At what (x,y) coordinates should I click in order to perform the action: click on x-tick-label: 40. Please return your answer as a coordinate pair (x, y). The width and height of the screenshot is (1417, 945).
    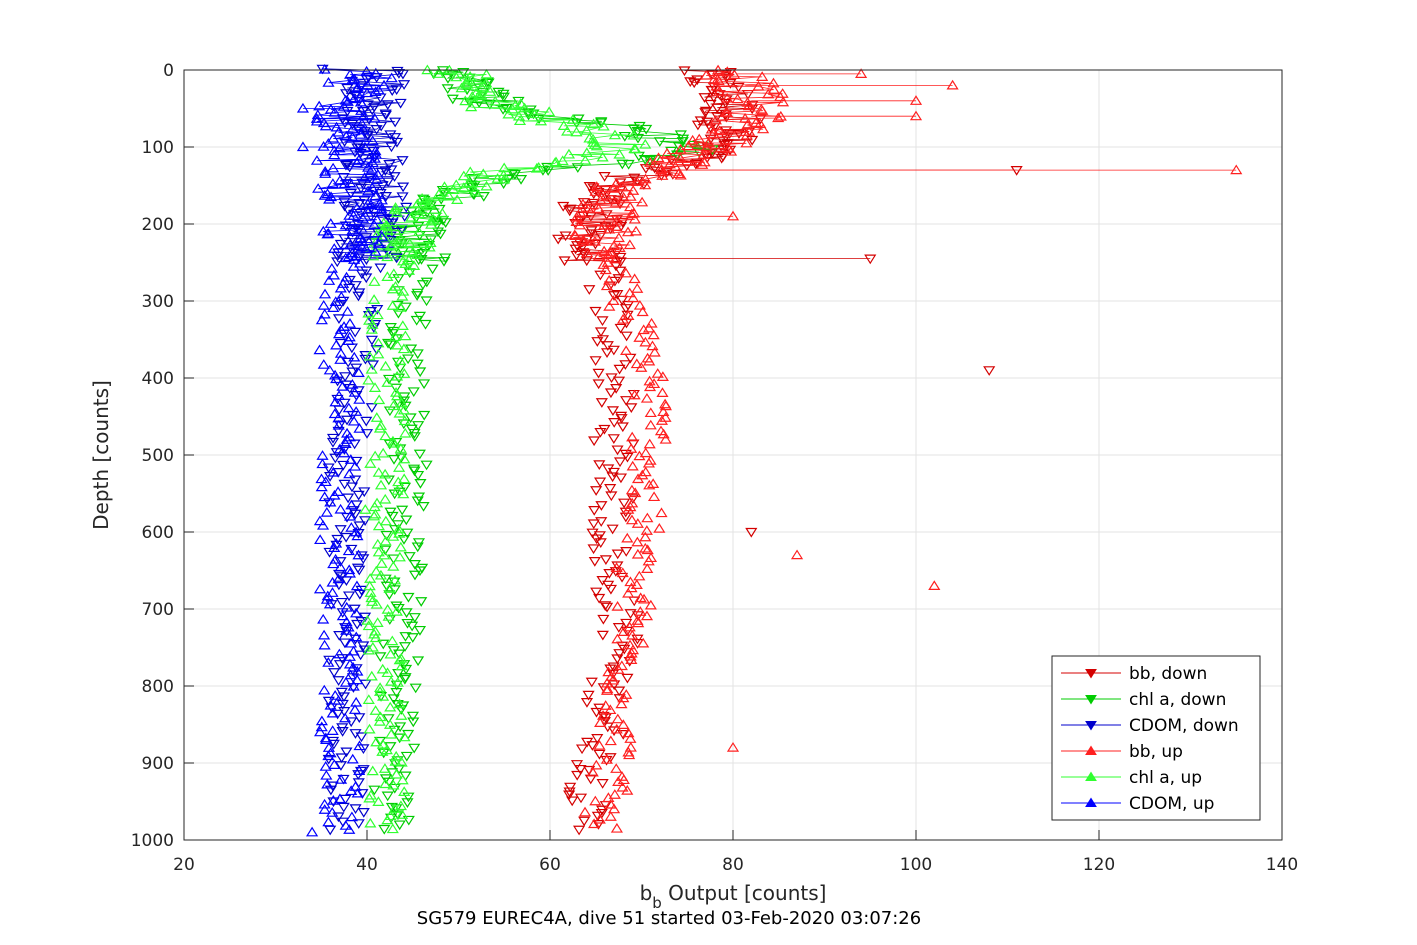
    Looking at the image, I should click on (367, 865).